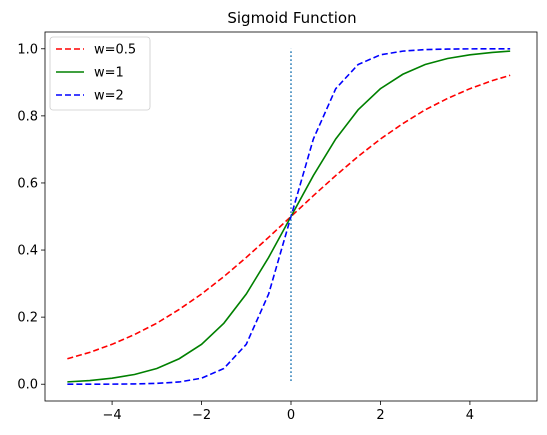  I want to click on y-tick-label: 0.4, so click(27, 251).